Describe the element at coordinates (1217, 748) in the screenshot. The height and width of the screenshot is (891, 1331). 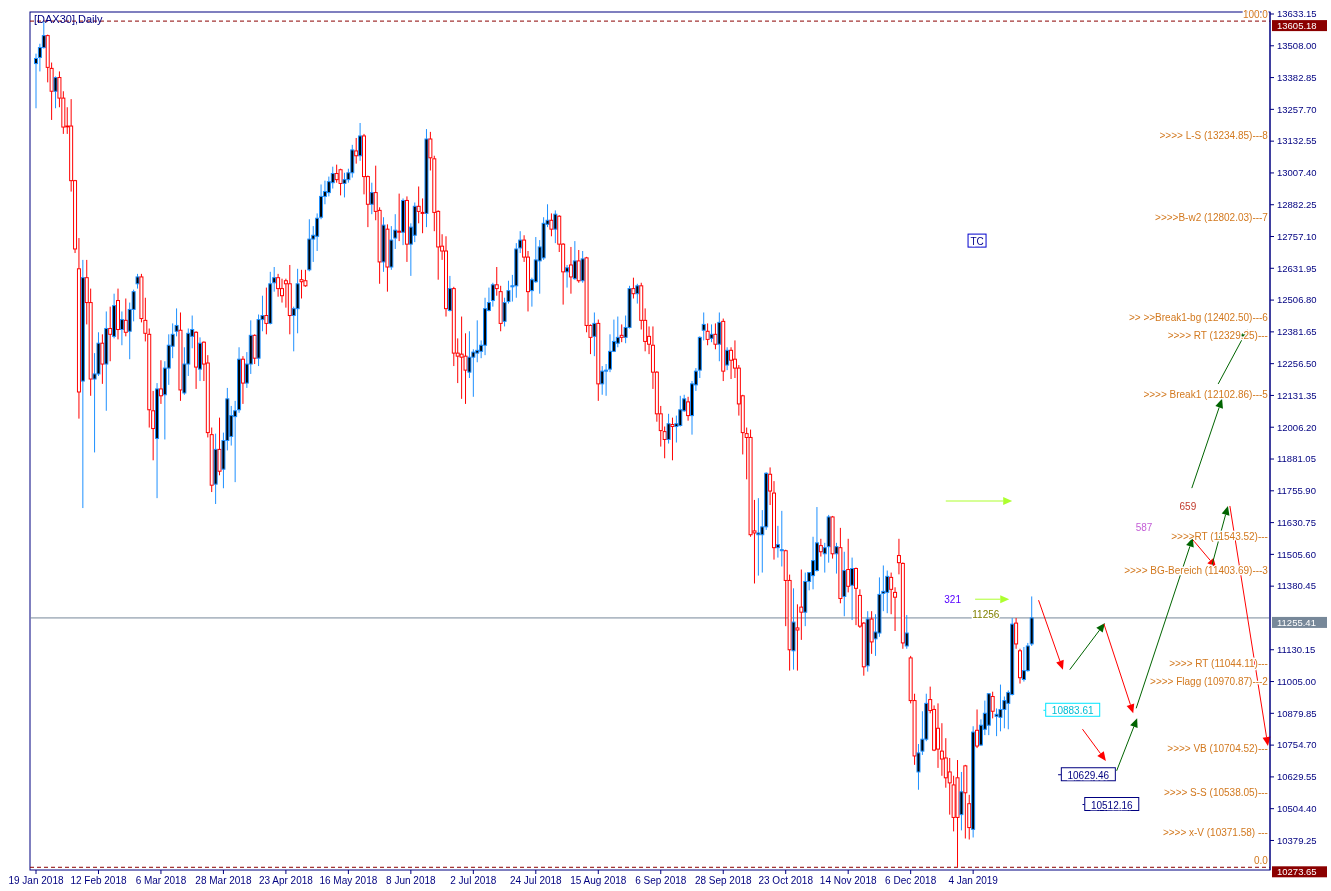
I see `annotation: >>>> VB (10704.52)---` at that location.